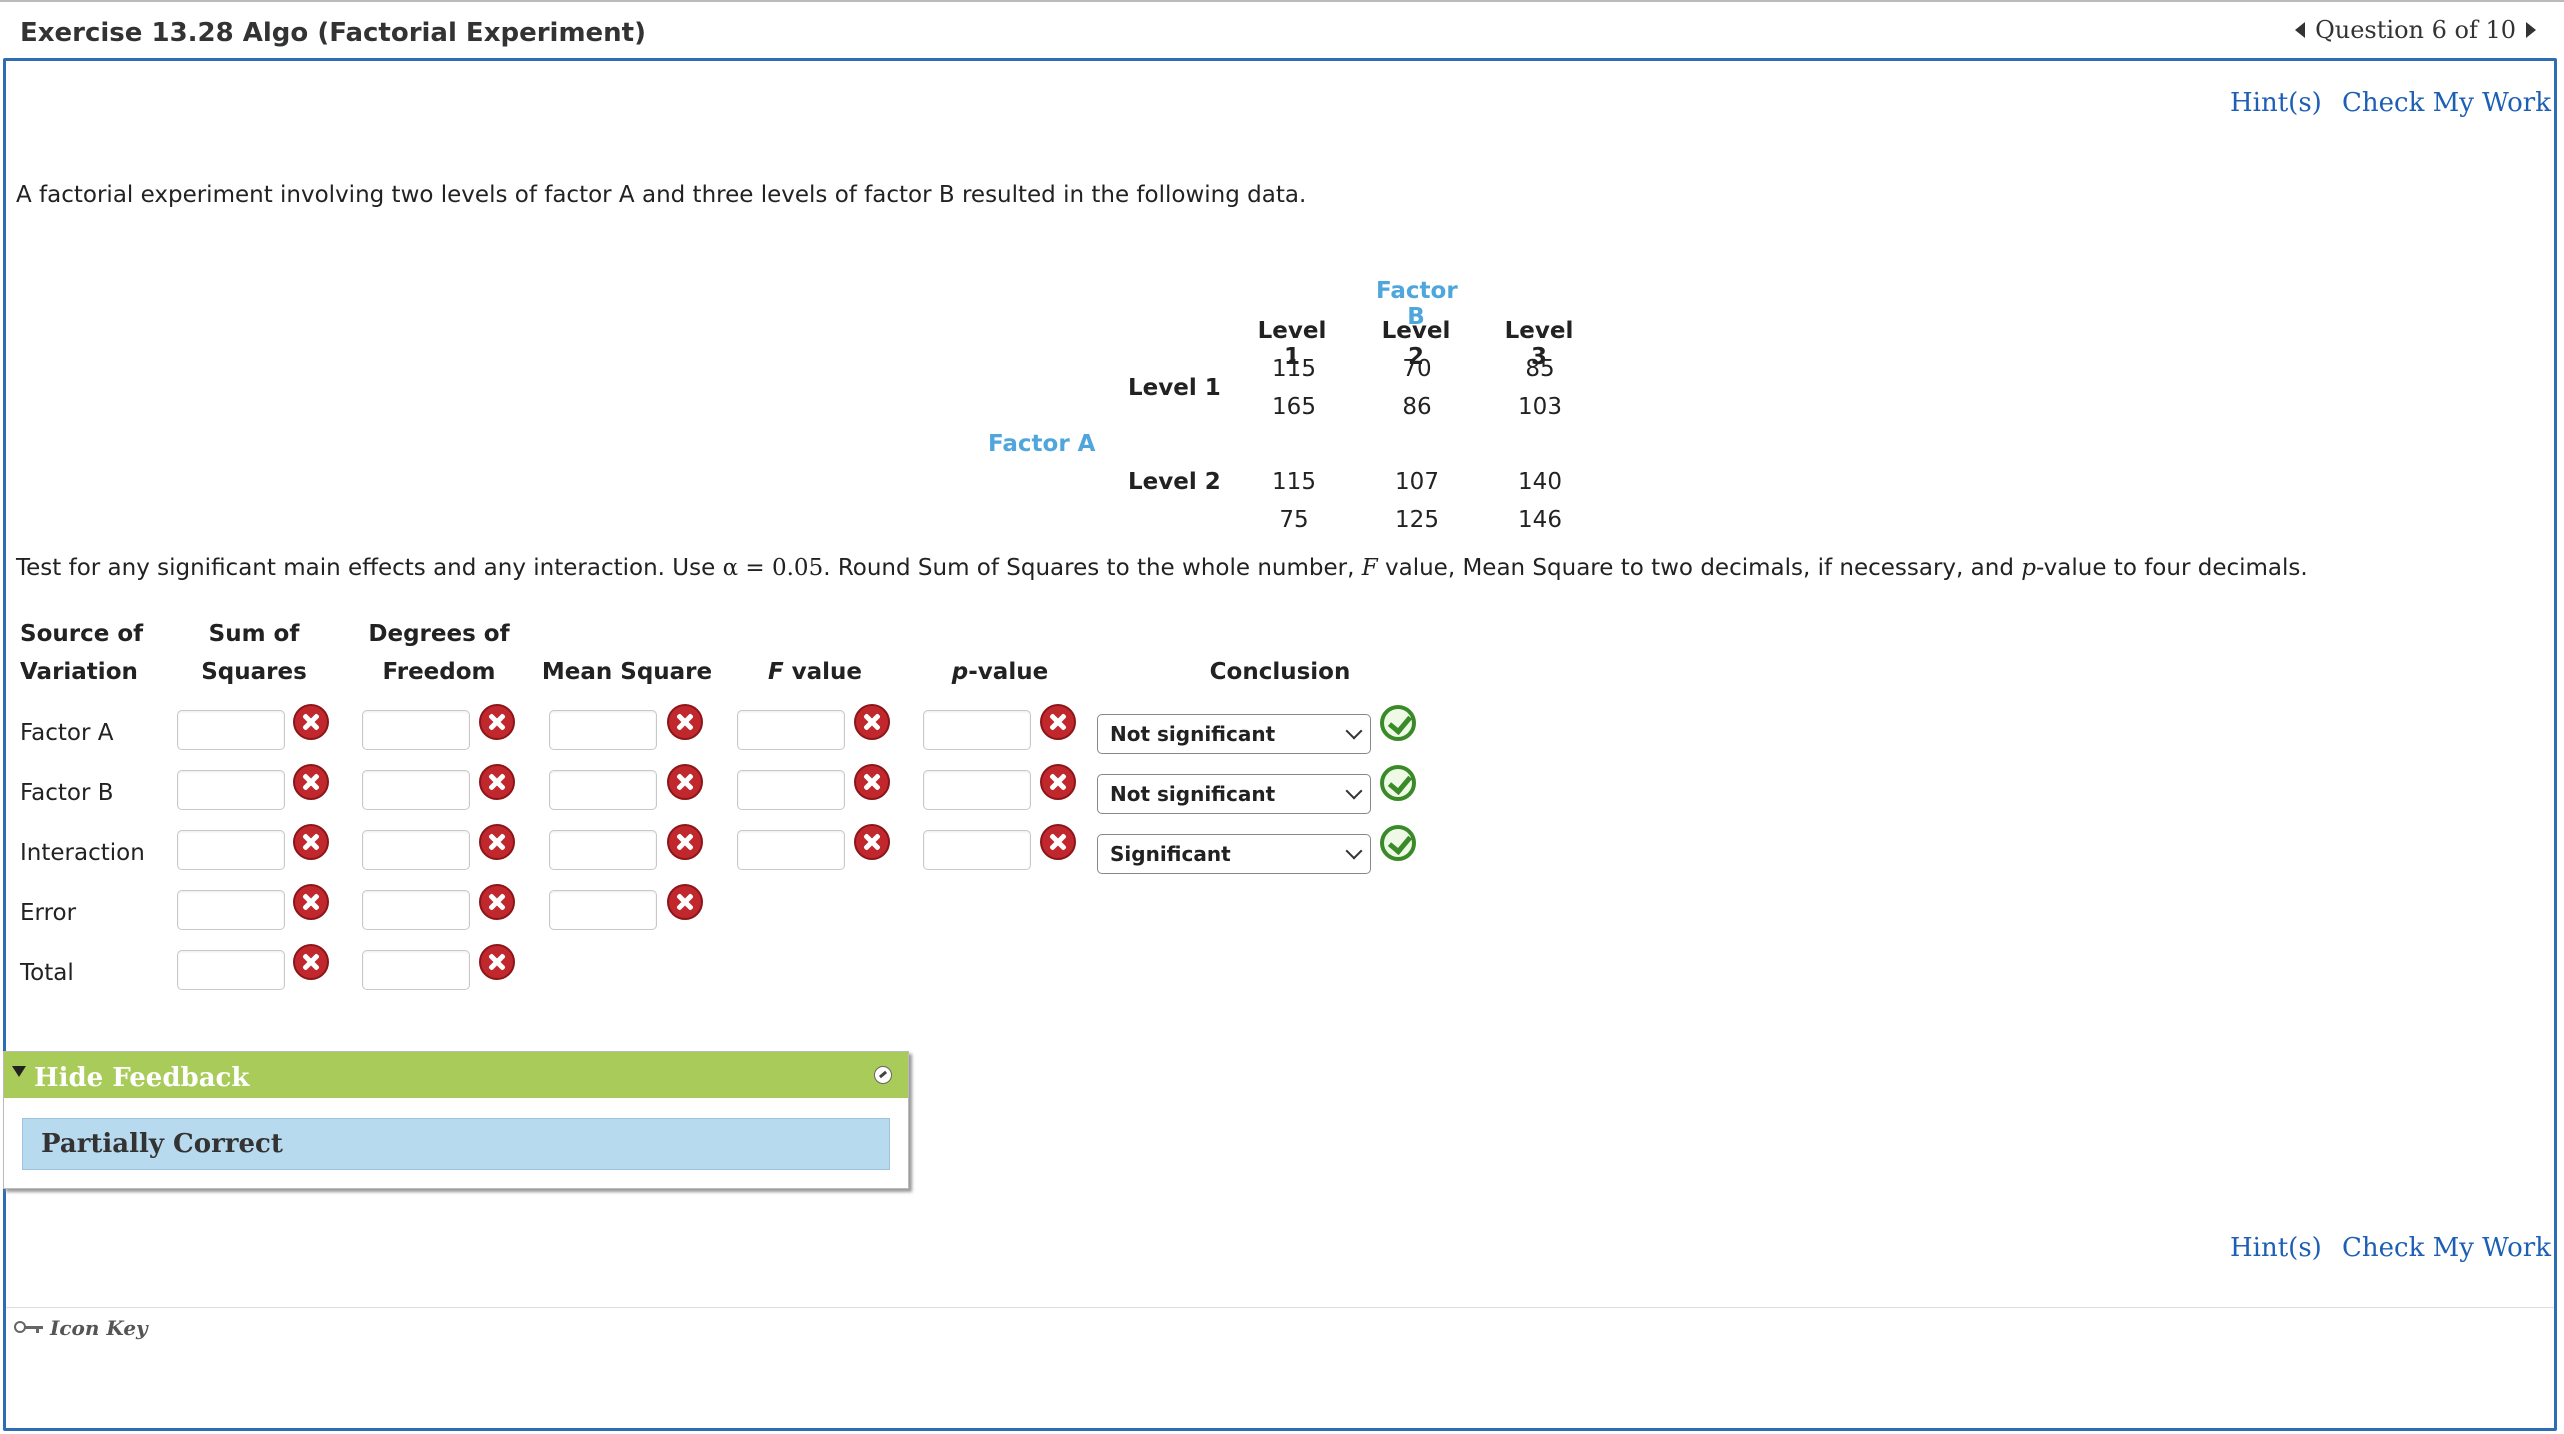 This screenshot has width=2564, height=1434. Describe the element at coordinates (603, 730) in the screenshot. I see `factor-a-mean-square-input` at that location.